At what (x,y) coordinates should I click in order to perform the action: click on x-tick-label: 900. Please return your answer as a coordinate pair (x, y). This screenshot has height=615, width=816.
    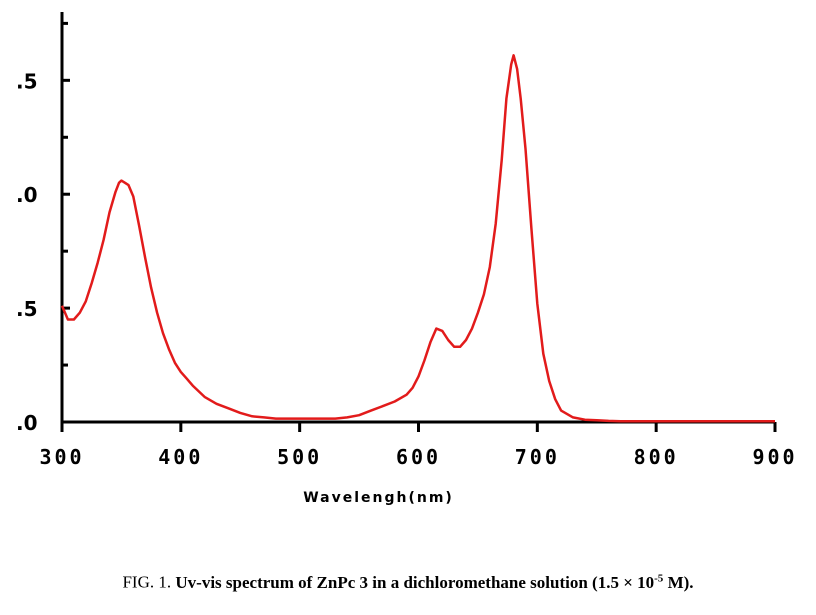
    Looking at the image, I should click on (774, 457).